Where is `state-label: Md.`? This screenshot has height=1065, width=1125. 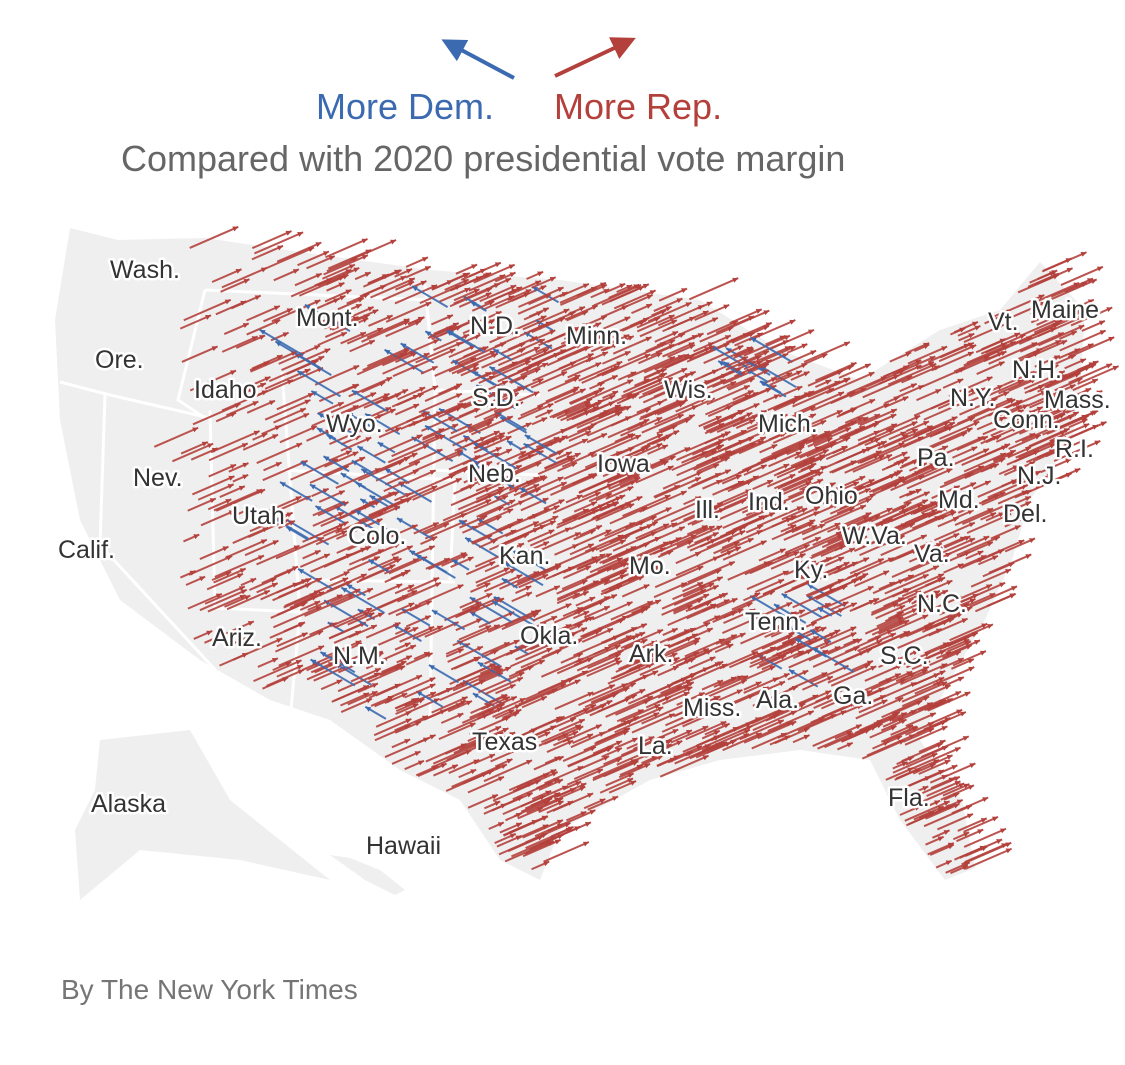 state-label: Md. is located at coordinates (959, 500).